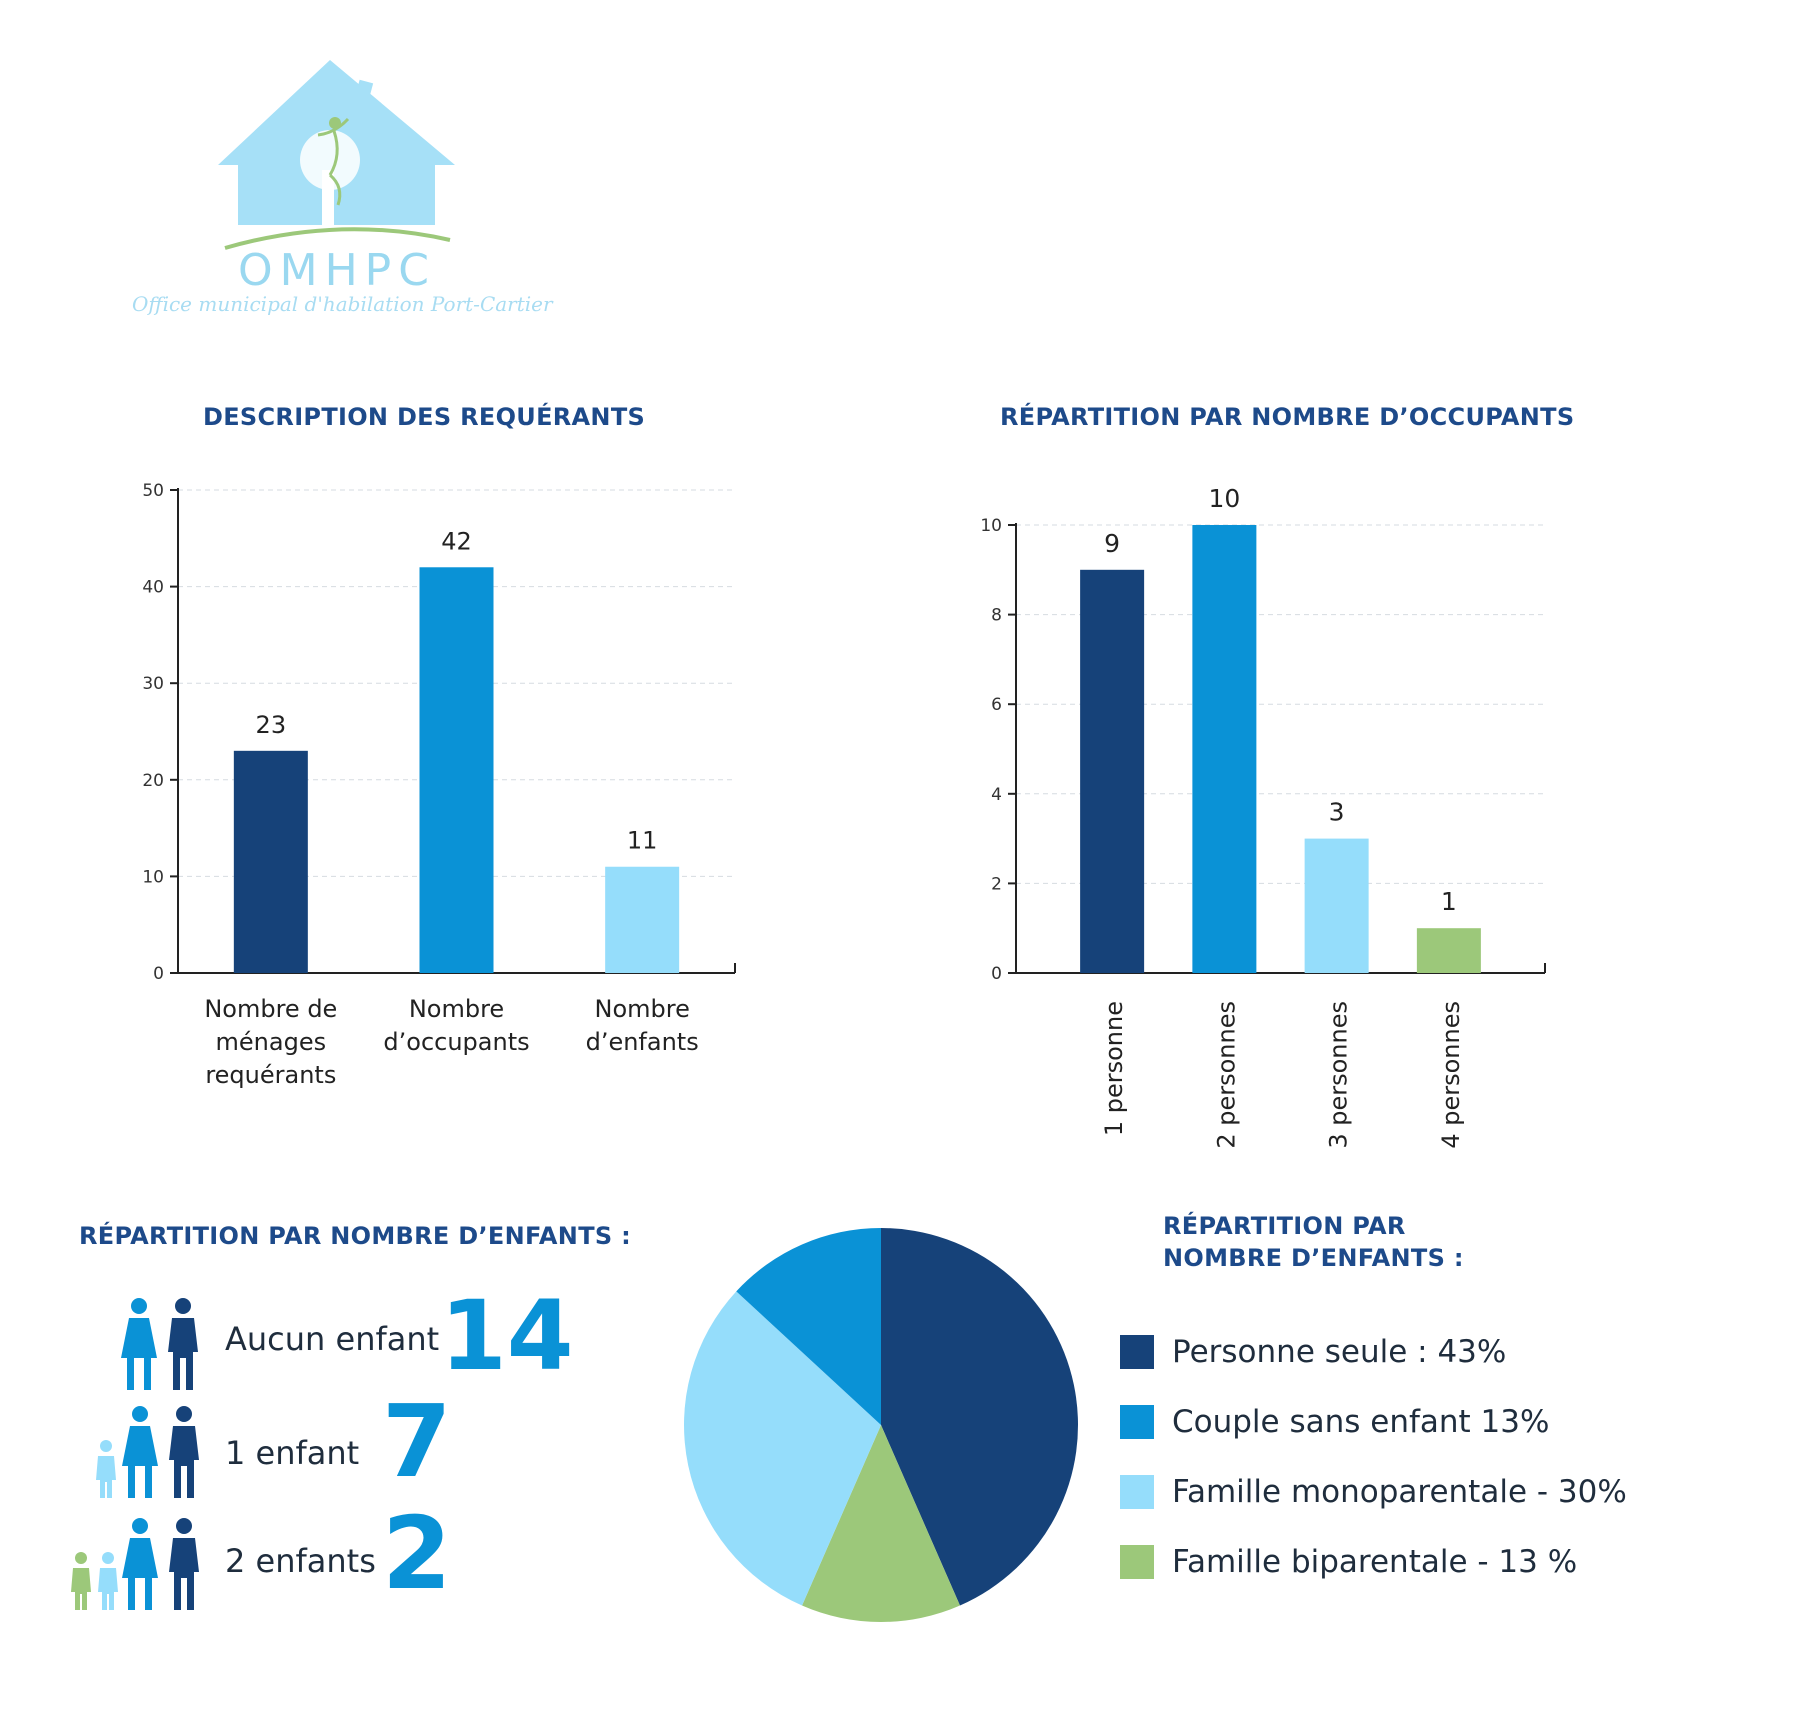  What do you see at coordinates (507, 1336) in the screenshot?
I see `children-row-count: 14` at bounding box center [507, 1336].